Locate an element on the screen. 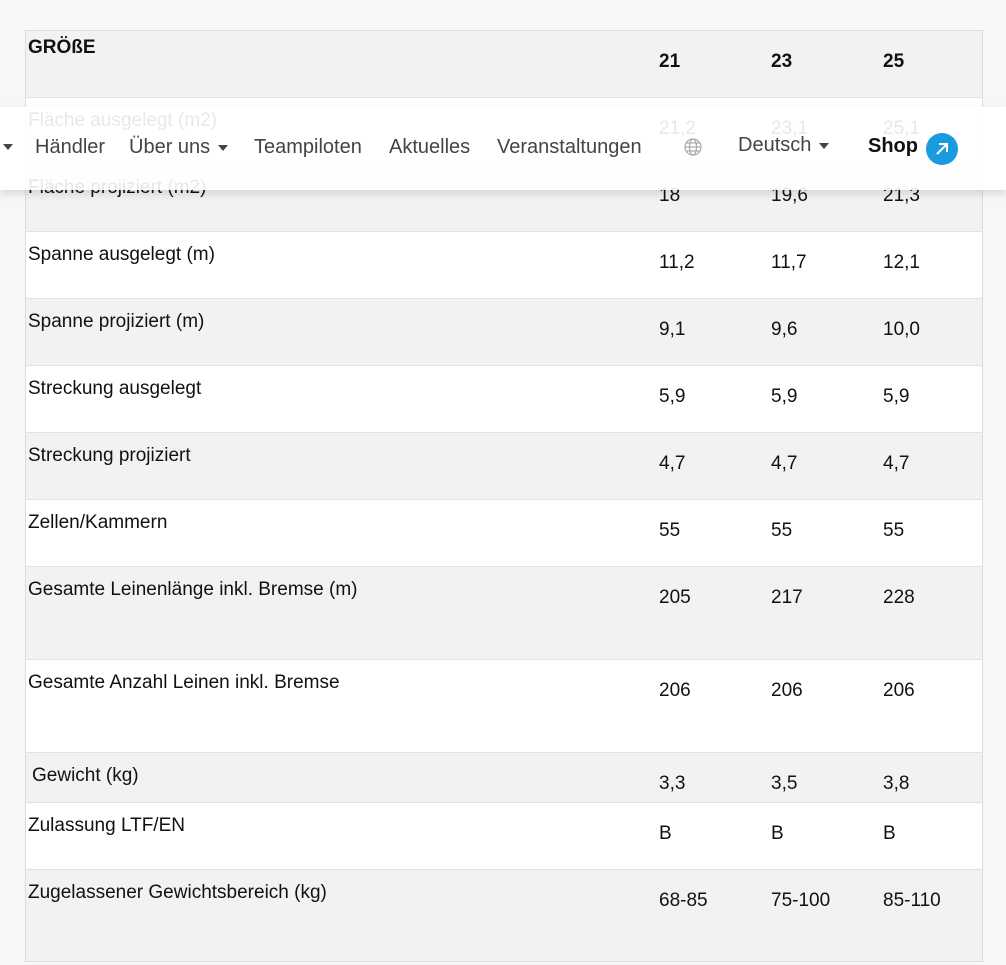 This screenshot has width=1006, height=965. shop-icon is located at coordinates (942, 149).